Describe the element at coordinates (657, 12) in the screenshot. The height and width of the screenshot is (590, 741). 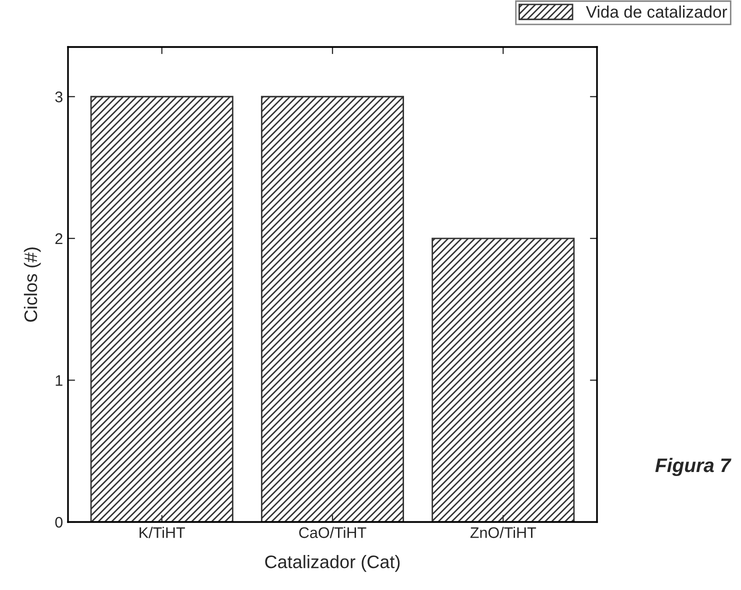
I see `legend-label: Vida de catalizador` at that location.